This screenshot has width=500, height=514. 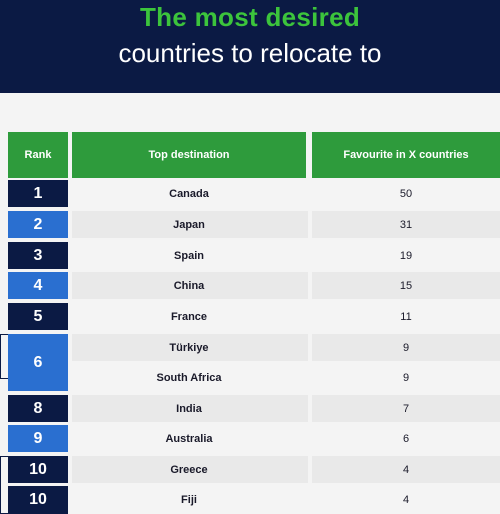 What do you see at coordinates (406, 155) in the screenshot?
I see `header-favourite: Favourite in X countries` at bounding box center [406, 155].